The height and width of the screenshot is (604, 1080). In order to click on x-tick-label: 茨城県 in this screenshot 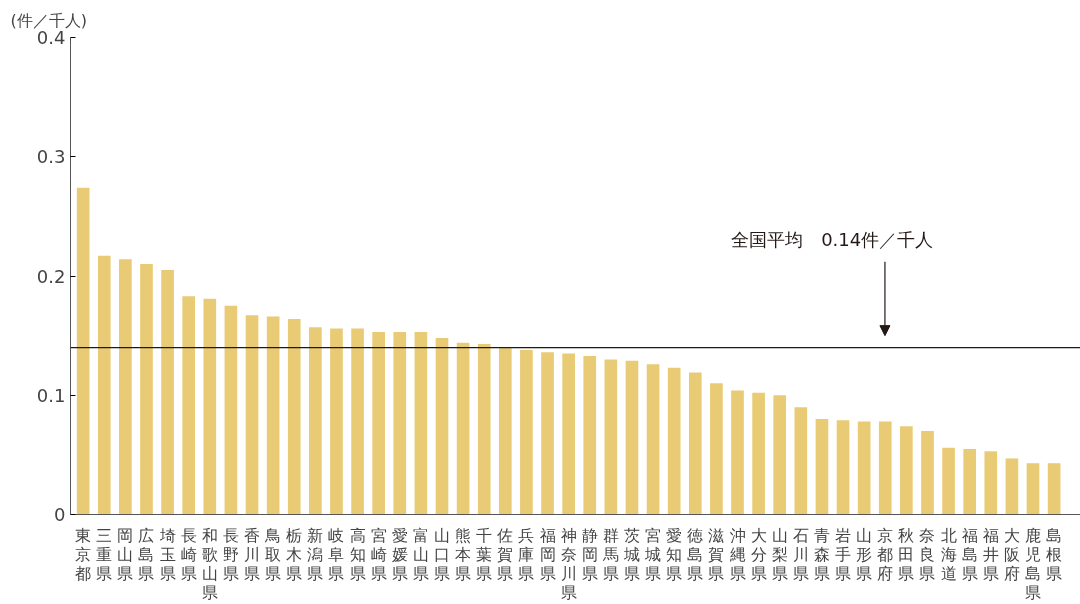, I will do `click(631, 554)`.